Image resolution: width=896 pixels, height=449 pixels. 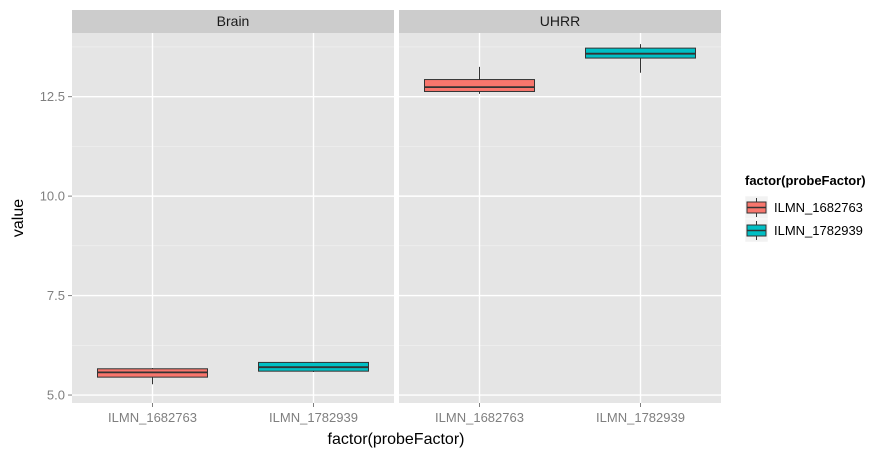 What do you see at coordinates (479, 85) in the screenshot?
I see `box-body` at bounding box center [479, 85].